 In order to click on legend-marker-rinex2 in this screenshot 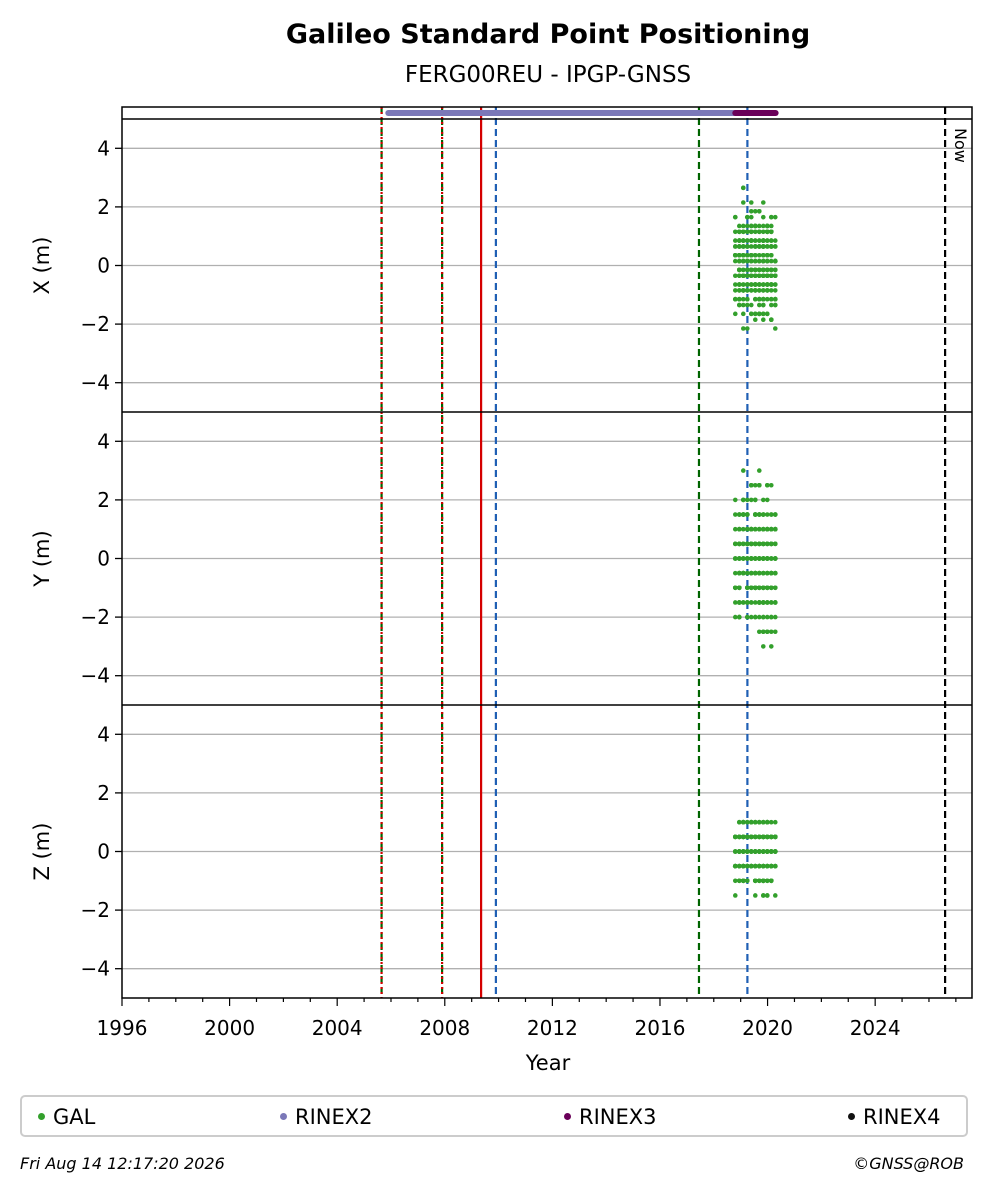, I will do `click(283, 1116)`.